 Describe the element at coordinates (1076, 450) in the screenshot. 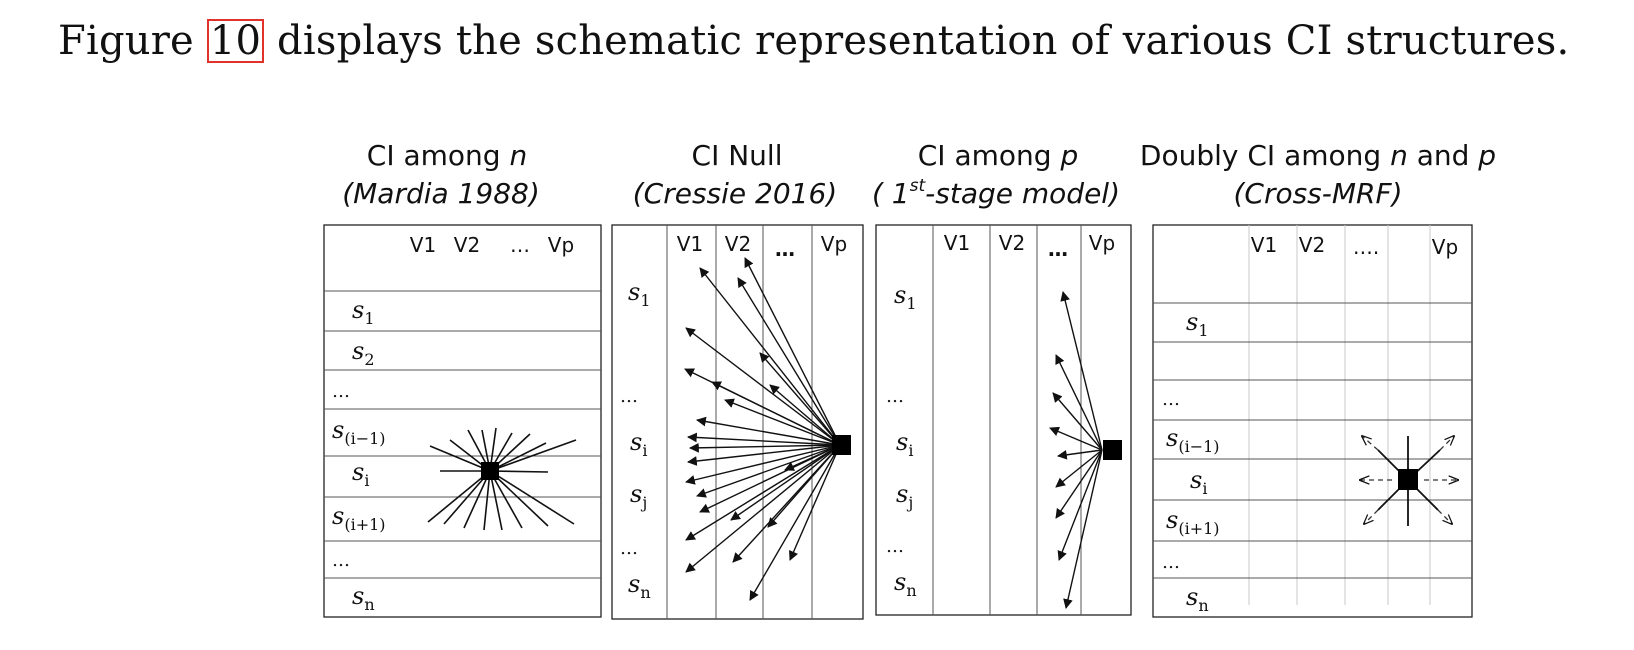

I see `panel-3-arrows` at that location.